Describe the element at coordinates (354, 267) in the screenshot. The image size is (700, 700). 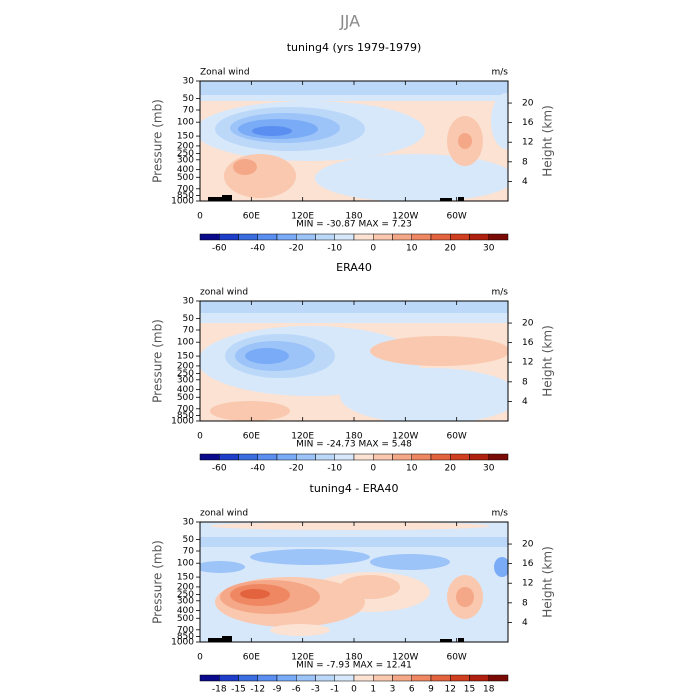
I see `panel-title: ERA40` at that location.